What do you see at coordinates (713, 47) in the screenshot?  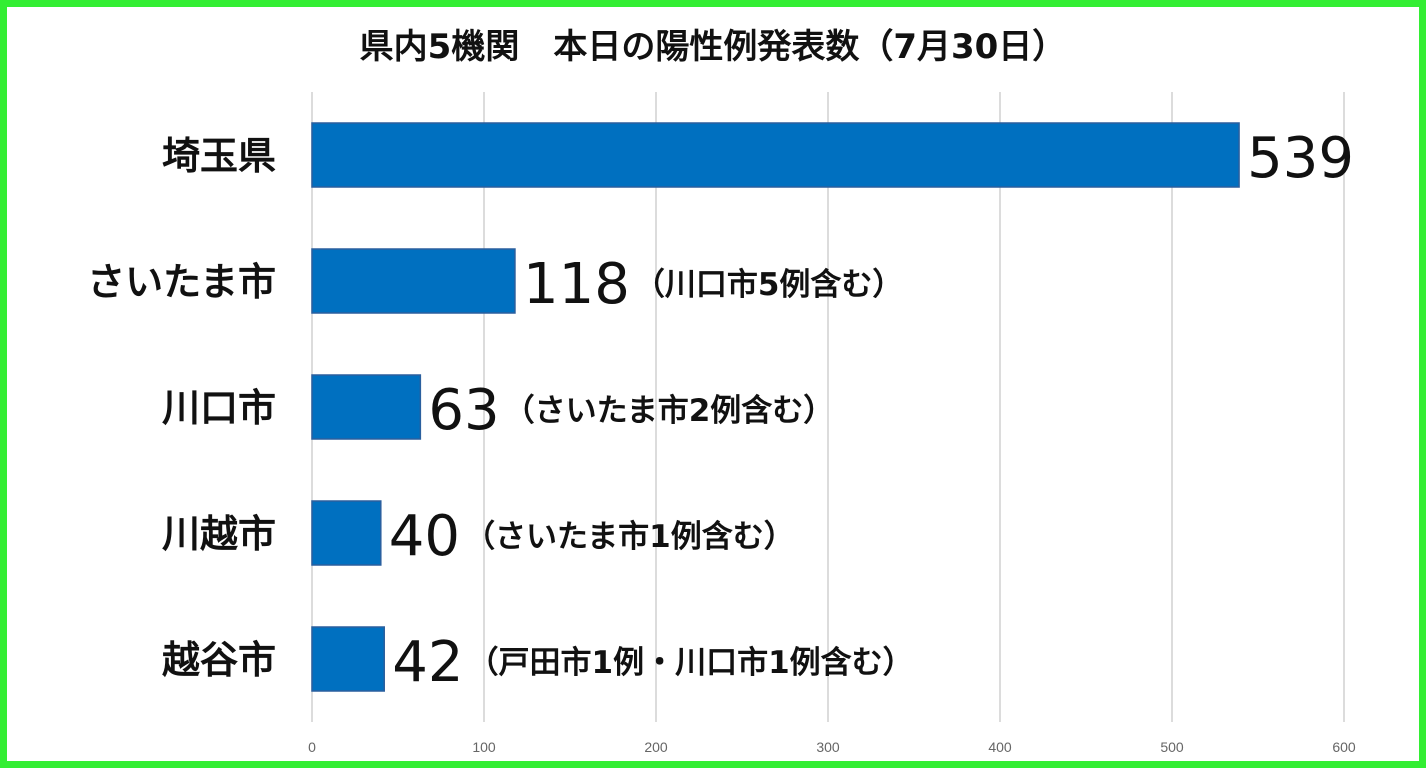 I see `chart-title: 県内5機関 本日の陽性例発表数（7月30日）` at bounding box center [713, 47].